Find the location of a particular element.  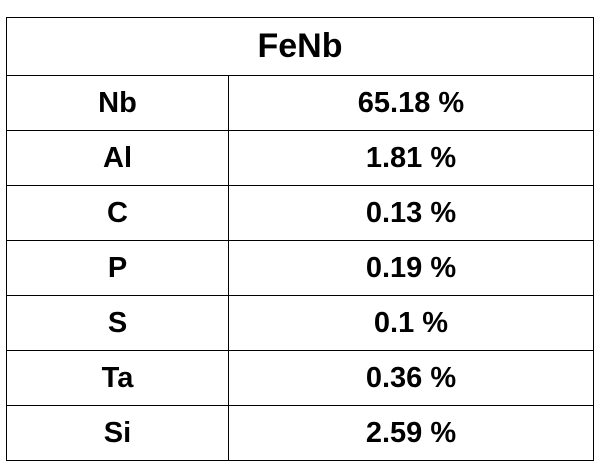

table-header-row: FeNb is located at coordinates (300, 46).